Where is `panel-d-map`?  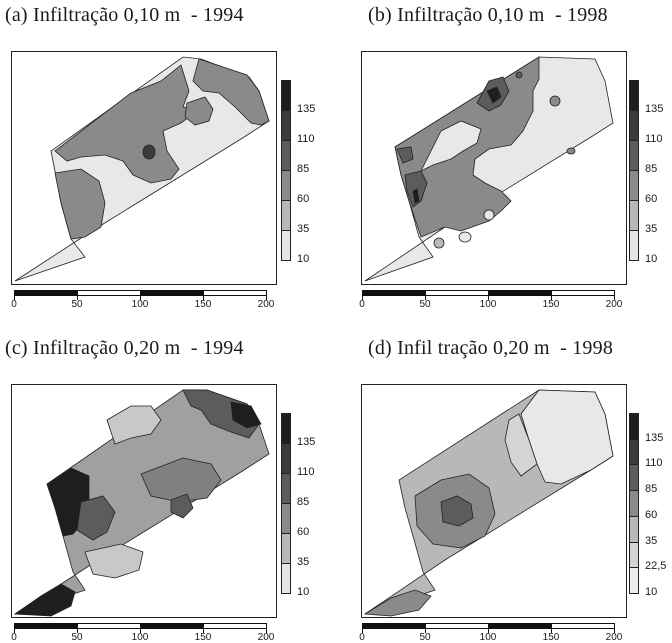 panel-d-map is located at coordinates (494, 501).